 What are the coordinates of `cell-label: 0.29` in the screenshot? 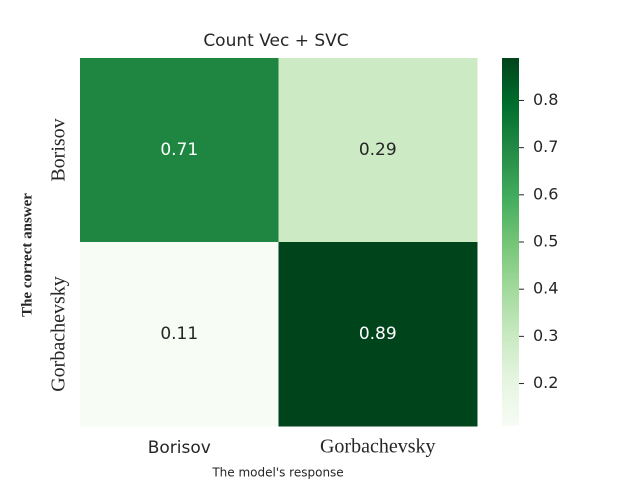 It's located at (378, 150).